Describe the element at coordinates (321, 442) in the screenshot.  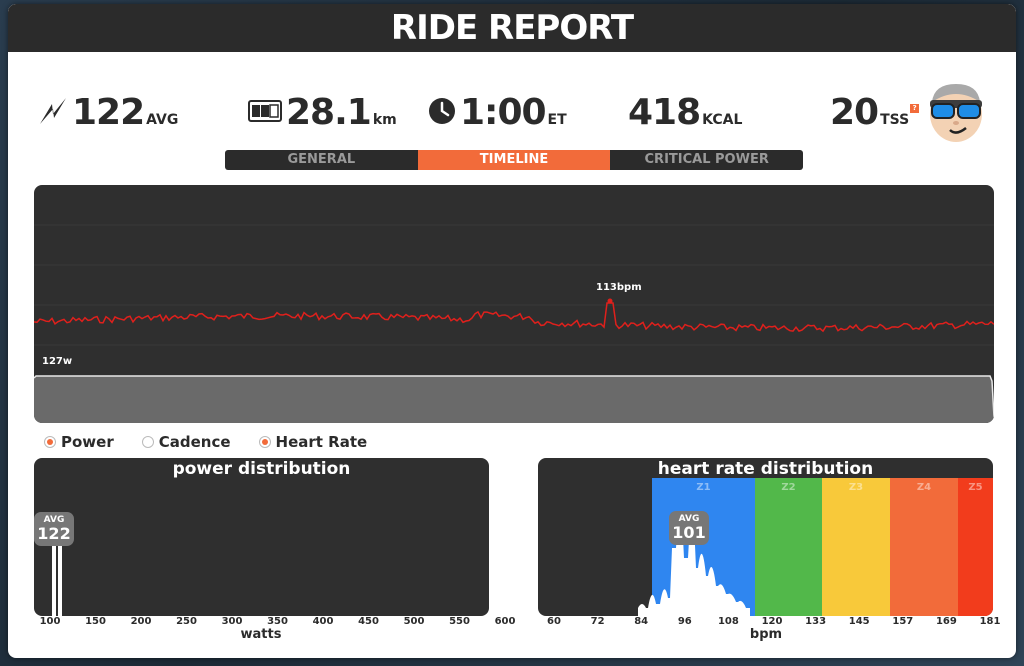
I see `legend-heart-rate-label: Heart Rate` at that location.